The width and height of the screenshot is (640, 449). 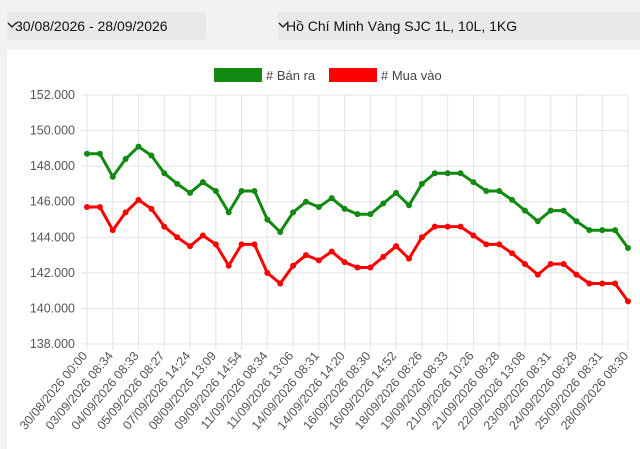 What do you see at coordinates (52, 95) in the screenshot?
I see `y-tick-label: 152.000` at bounding box center [52, 95].